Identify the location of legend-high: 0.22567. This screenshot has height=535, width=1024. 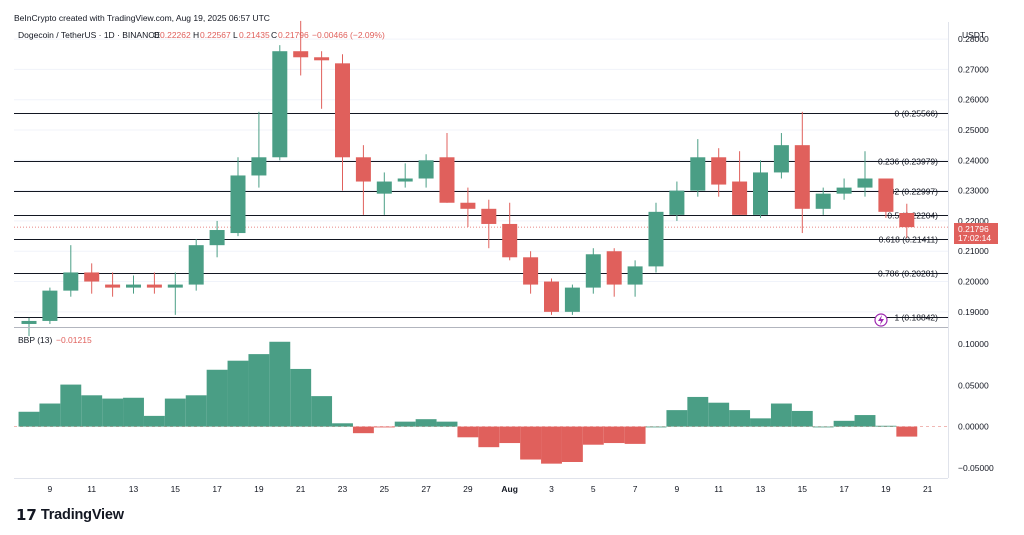
(215, 35).